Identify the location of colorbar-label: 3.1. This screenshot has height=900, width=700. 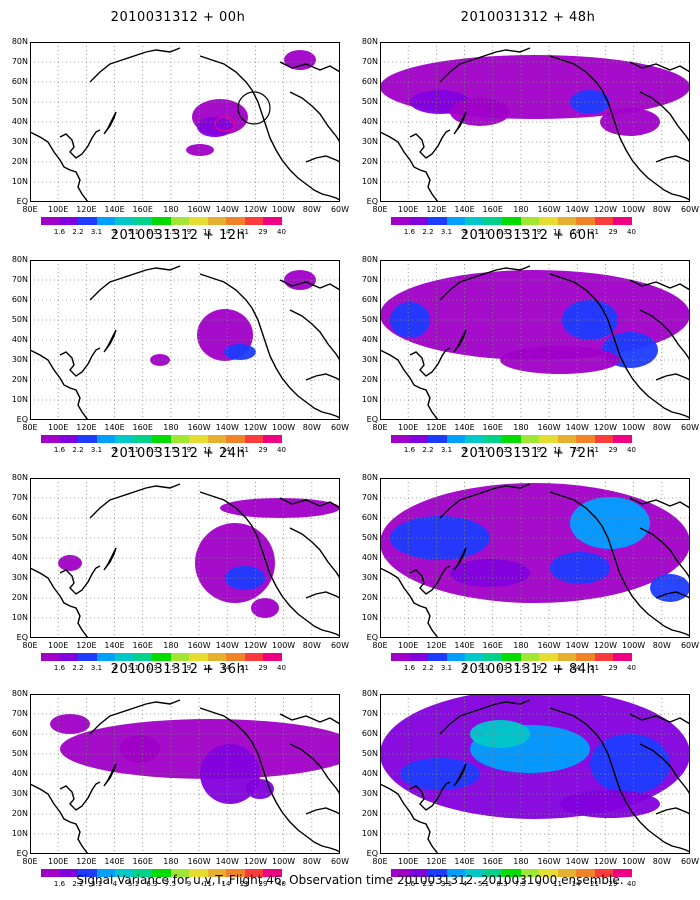
(96, 232).